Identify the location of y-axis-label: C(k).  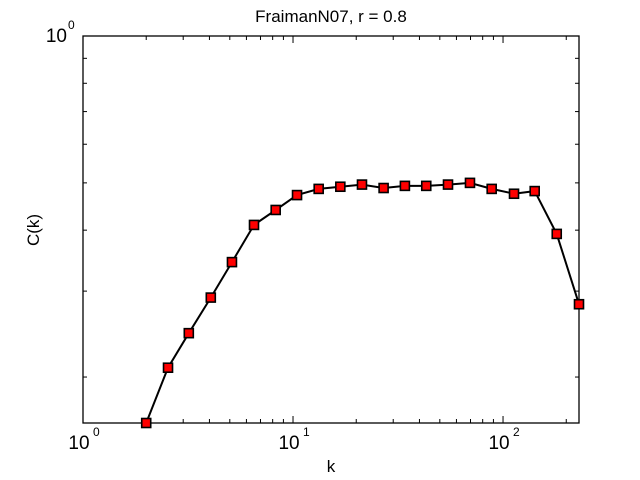
(33, 230).